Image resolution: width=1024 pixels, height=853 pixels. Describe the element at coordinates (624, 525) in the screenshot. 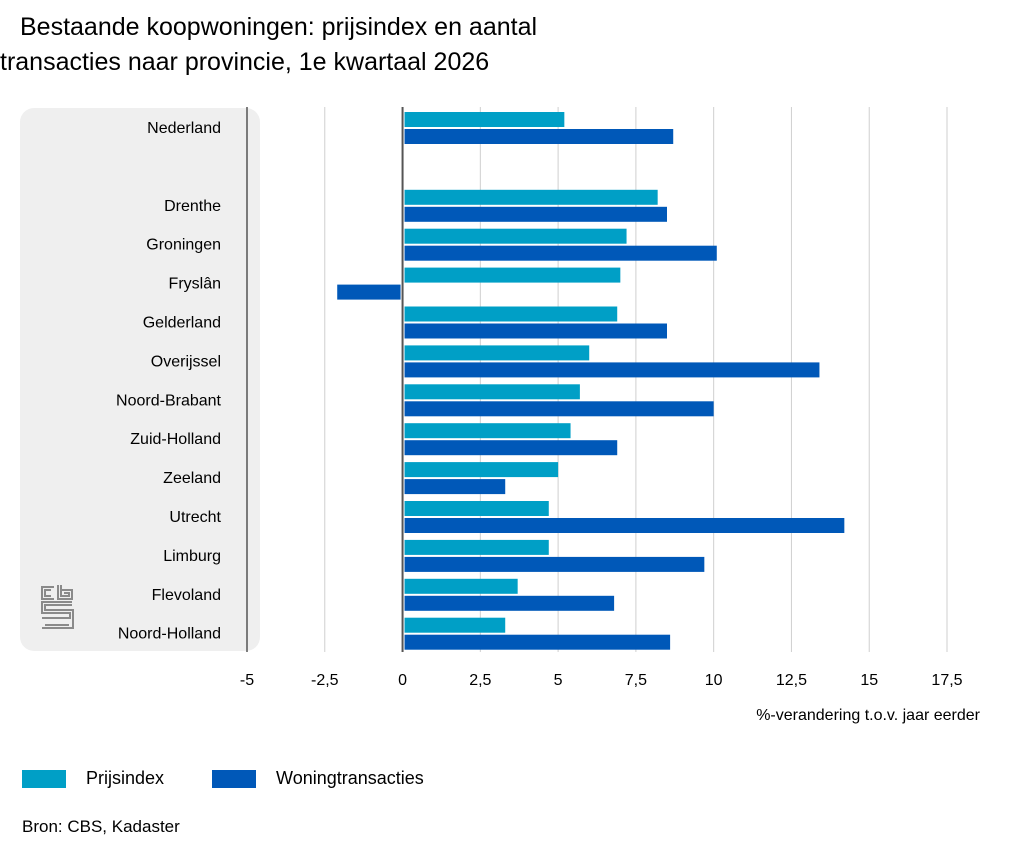

I see `bar-woningtransacties-utrecht` at that location.